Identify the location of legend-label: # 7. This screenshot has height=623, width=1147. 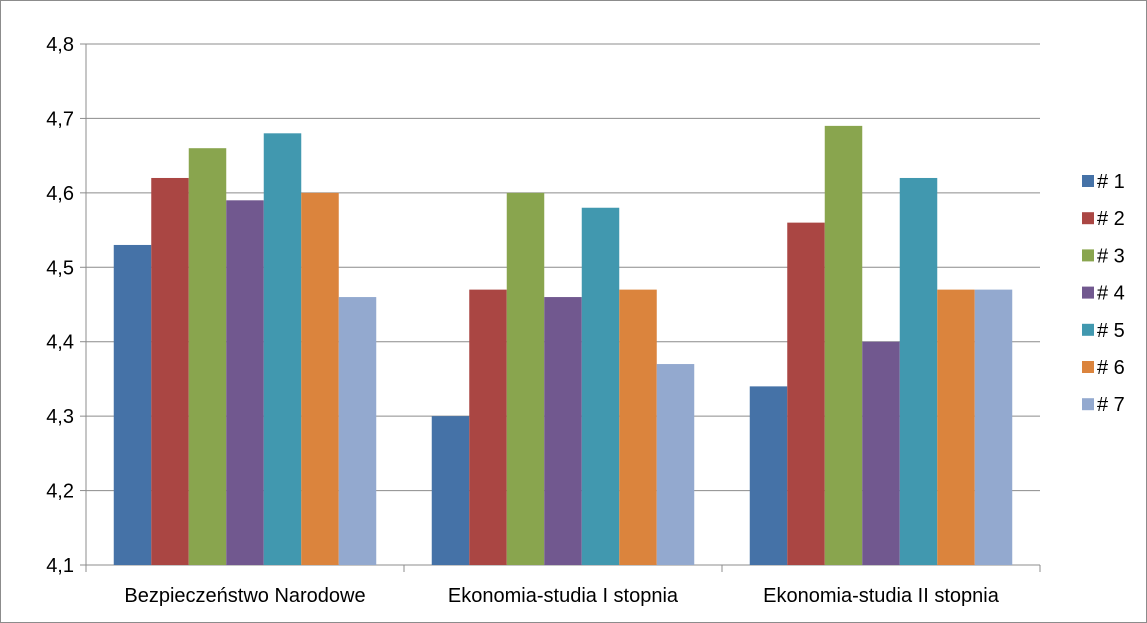
(1111, 405).